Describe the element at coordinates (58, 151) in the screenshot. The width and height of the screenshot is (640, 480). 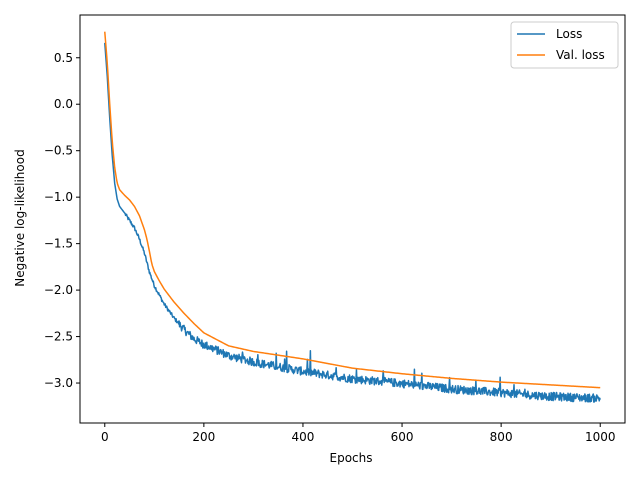
I see `y-tick-label: −0.5` at that location.